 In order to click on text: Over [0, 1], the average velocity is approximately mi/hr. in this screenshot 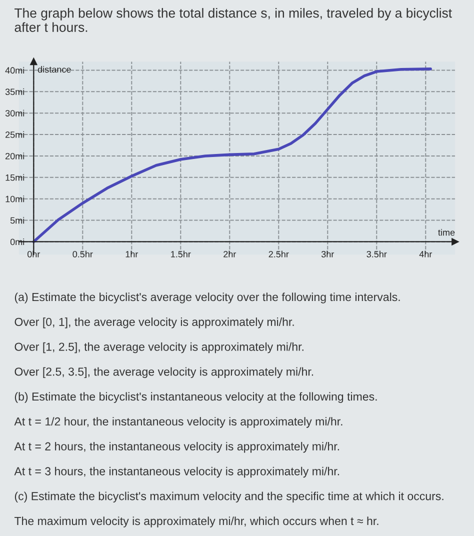, I will do `click(154, 323)`.